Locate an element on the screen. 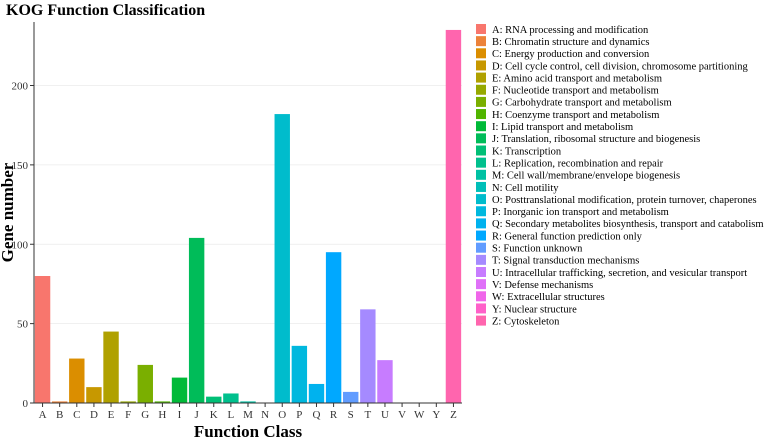 This screenshot has width=765, height=442. x-tick-label-I: I is located at coordinates (180, 415).